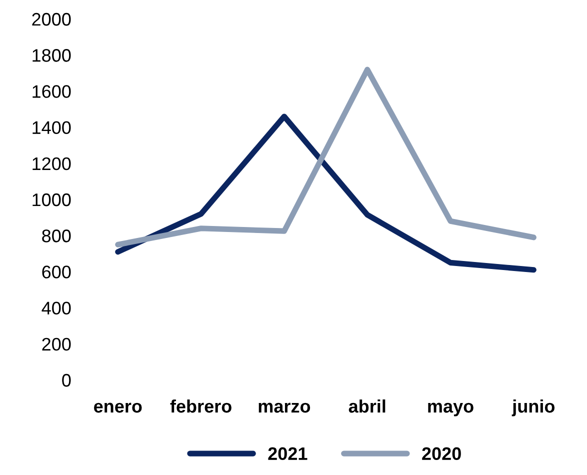  I want to click on y-tick-label: 2000, so click(51, 19).